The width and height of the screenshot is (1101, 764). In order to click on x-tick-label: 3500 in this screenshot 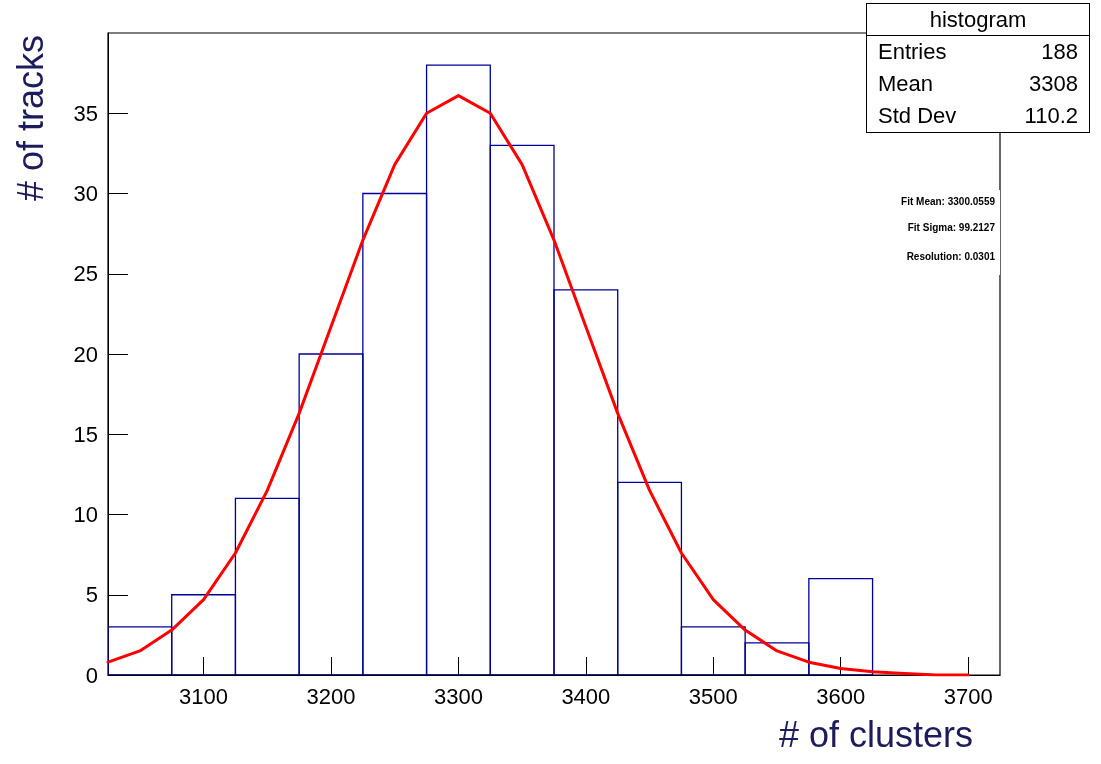, I will do `click(713, 696)`.